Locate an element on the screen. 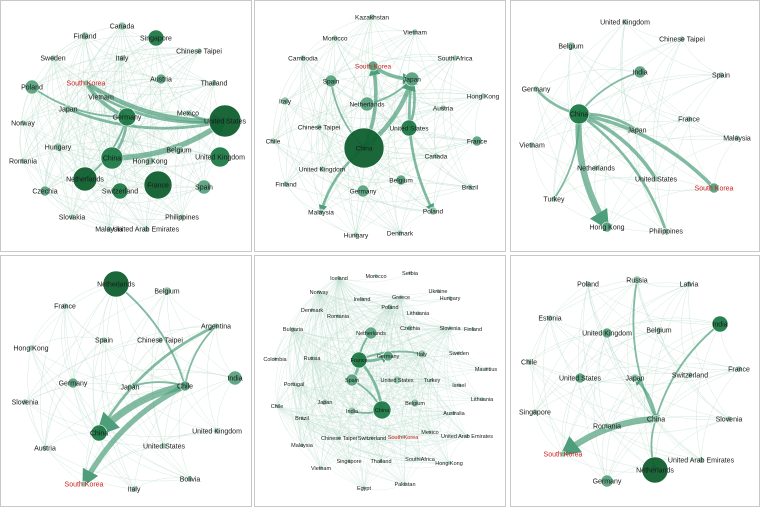  node-cambodia is located at coordinates (303, 58).